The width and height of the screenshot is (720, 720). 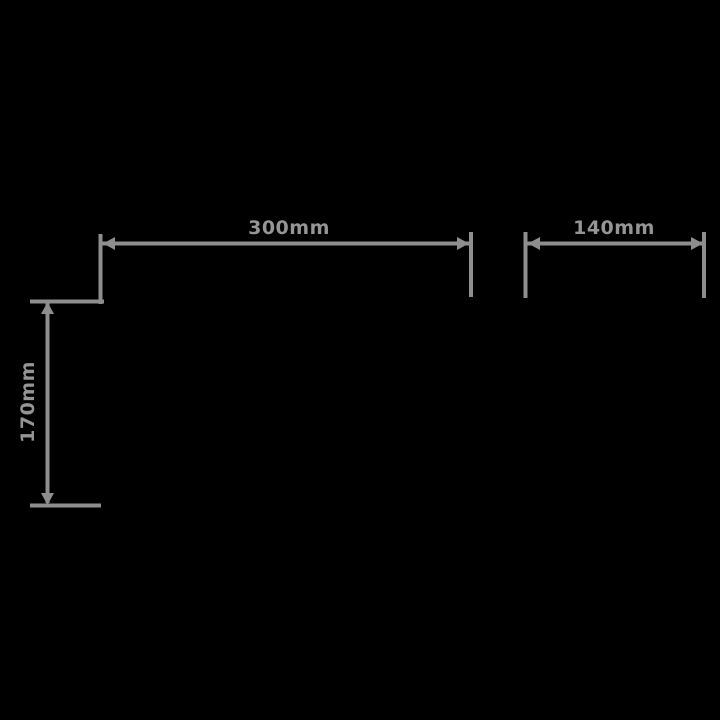 What do you see at coordinates (60, 403) in the screenshot?
I see `dimension-left-height: 170mm` at bounding box center [60, 403].